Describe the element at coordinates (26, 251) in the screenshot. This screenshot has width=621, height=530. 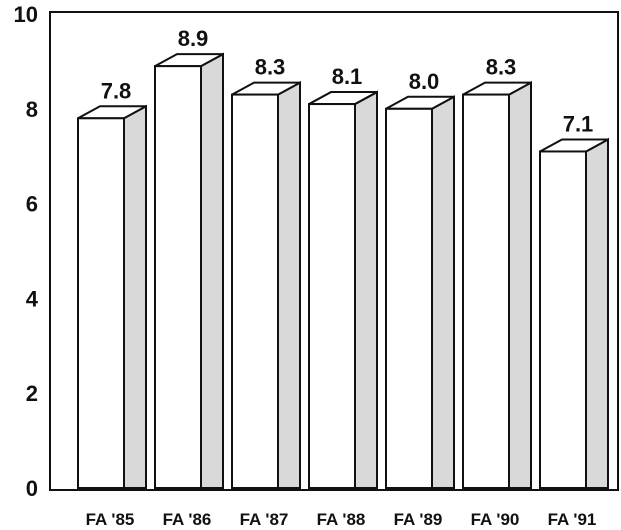
I see `y-axis: 0 2 4 6 8 10` at that location.